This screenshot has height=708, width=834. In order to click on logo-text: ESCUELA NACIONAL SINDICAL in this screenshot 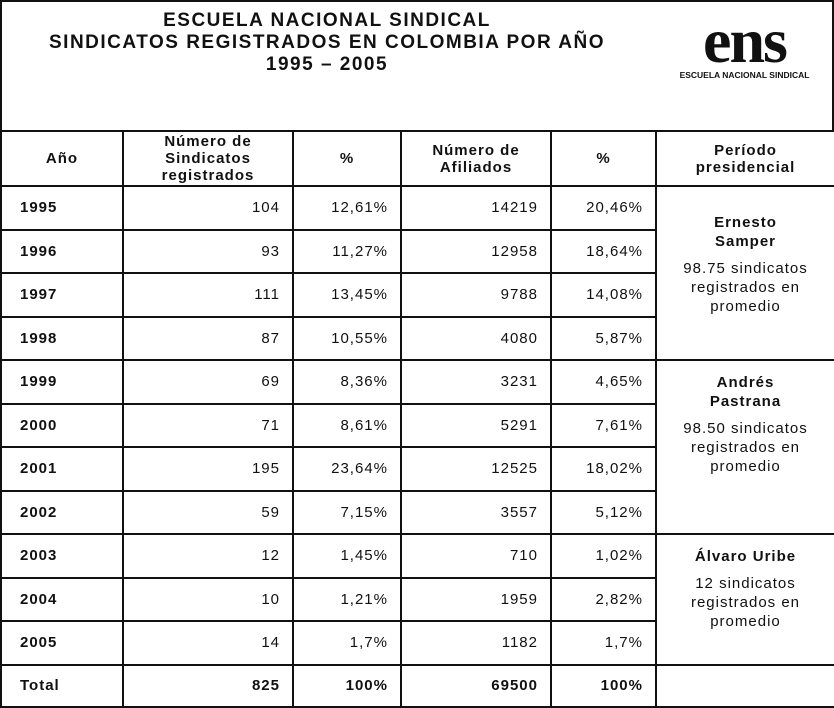, I will do `click(744, 75)`.